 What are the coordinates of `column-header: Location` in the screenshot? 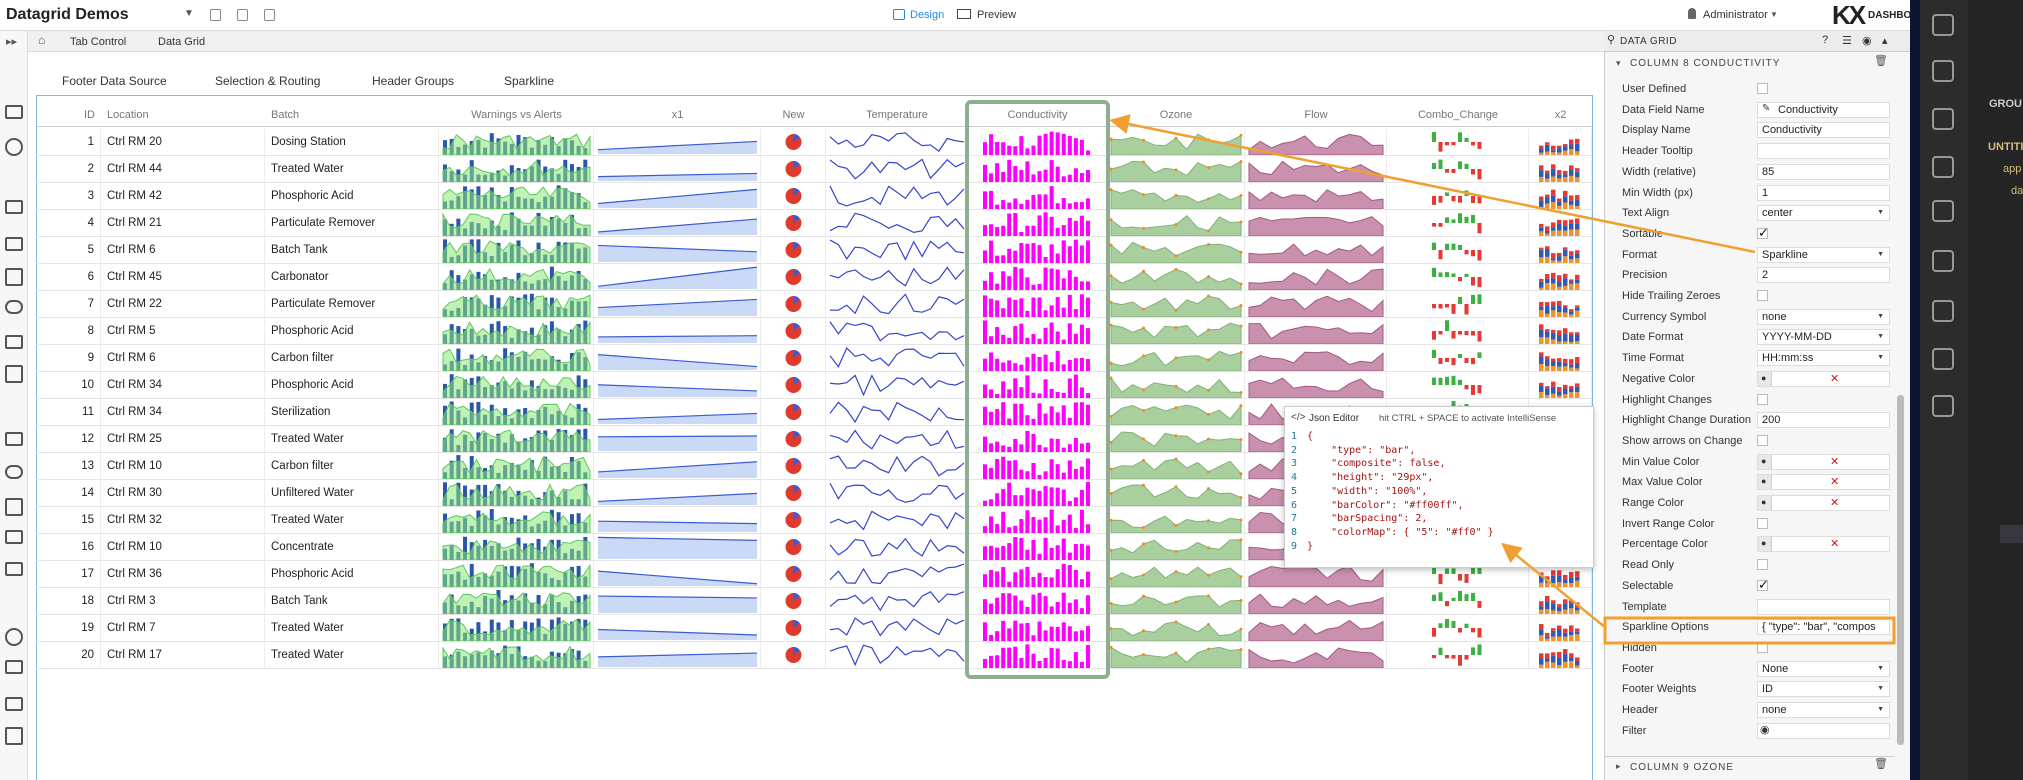 It's located at (128, 115).